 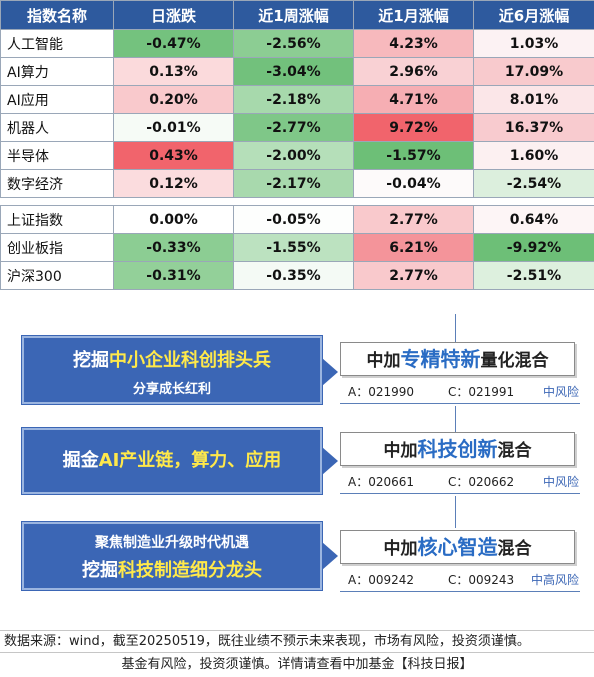 What do you see at coordinates (293, 99) in the screenshot?
I see `change-value-cell: -2.18%` at bounding box center [293, 99].